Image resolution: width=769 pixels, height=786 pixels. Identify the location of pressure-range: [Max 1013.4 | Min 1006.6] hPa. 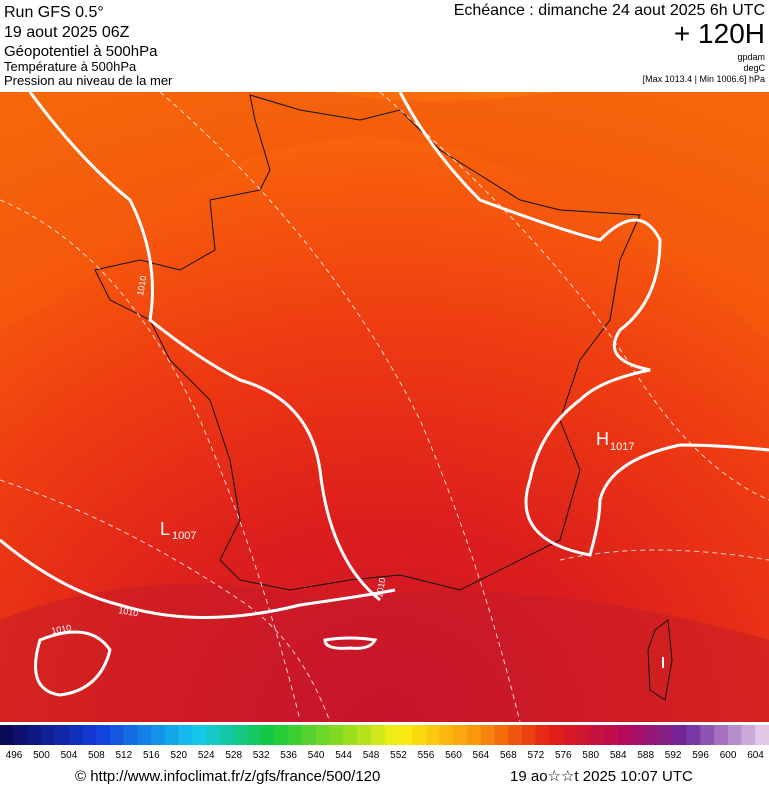
(704, 79).